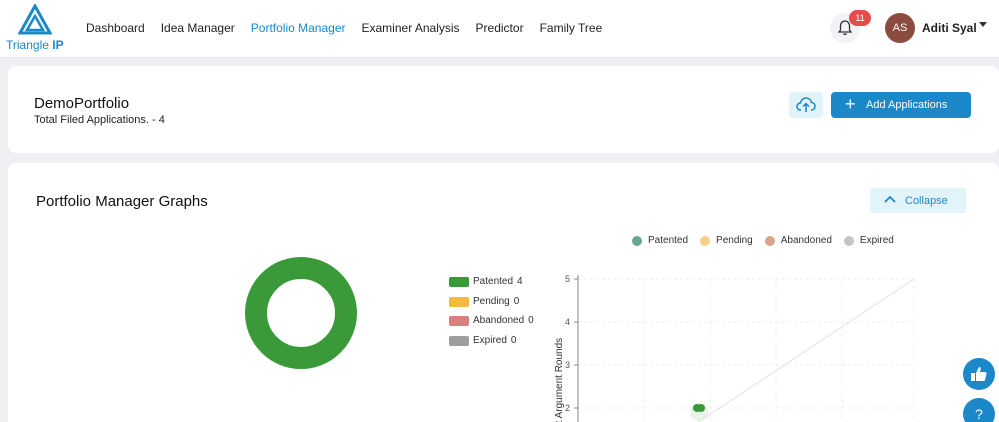 The image size is (999, 422). I want to click on brand-logo: Triangle IP, so click(36, 28).